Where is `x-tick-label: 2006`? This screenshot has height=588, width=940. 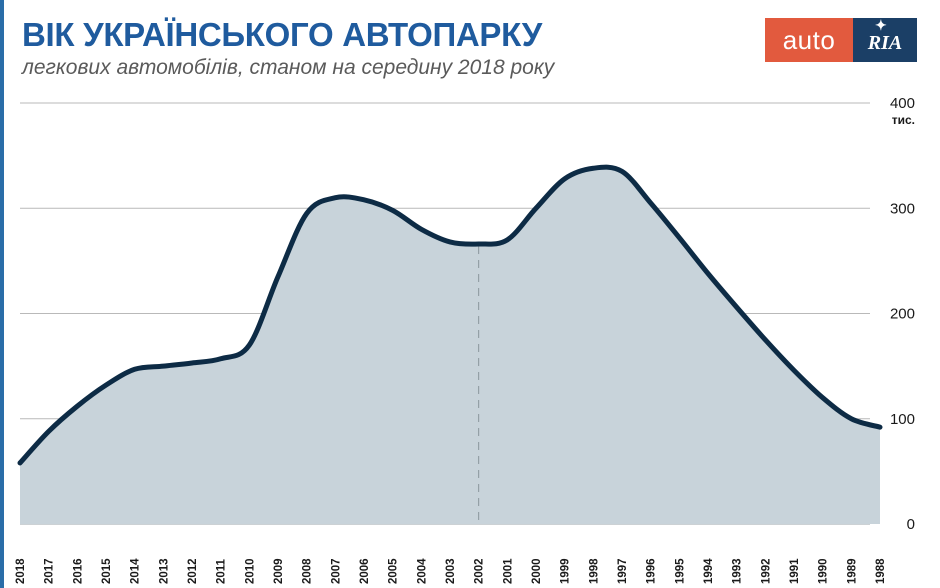
x-tick-label: 2006 is located at coordinates (365, 571).